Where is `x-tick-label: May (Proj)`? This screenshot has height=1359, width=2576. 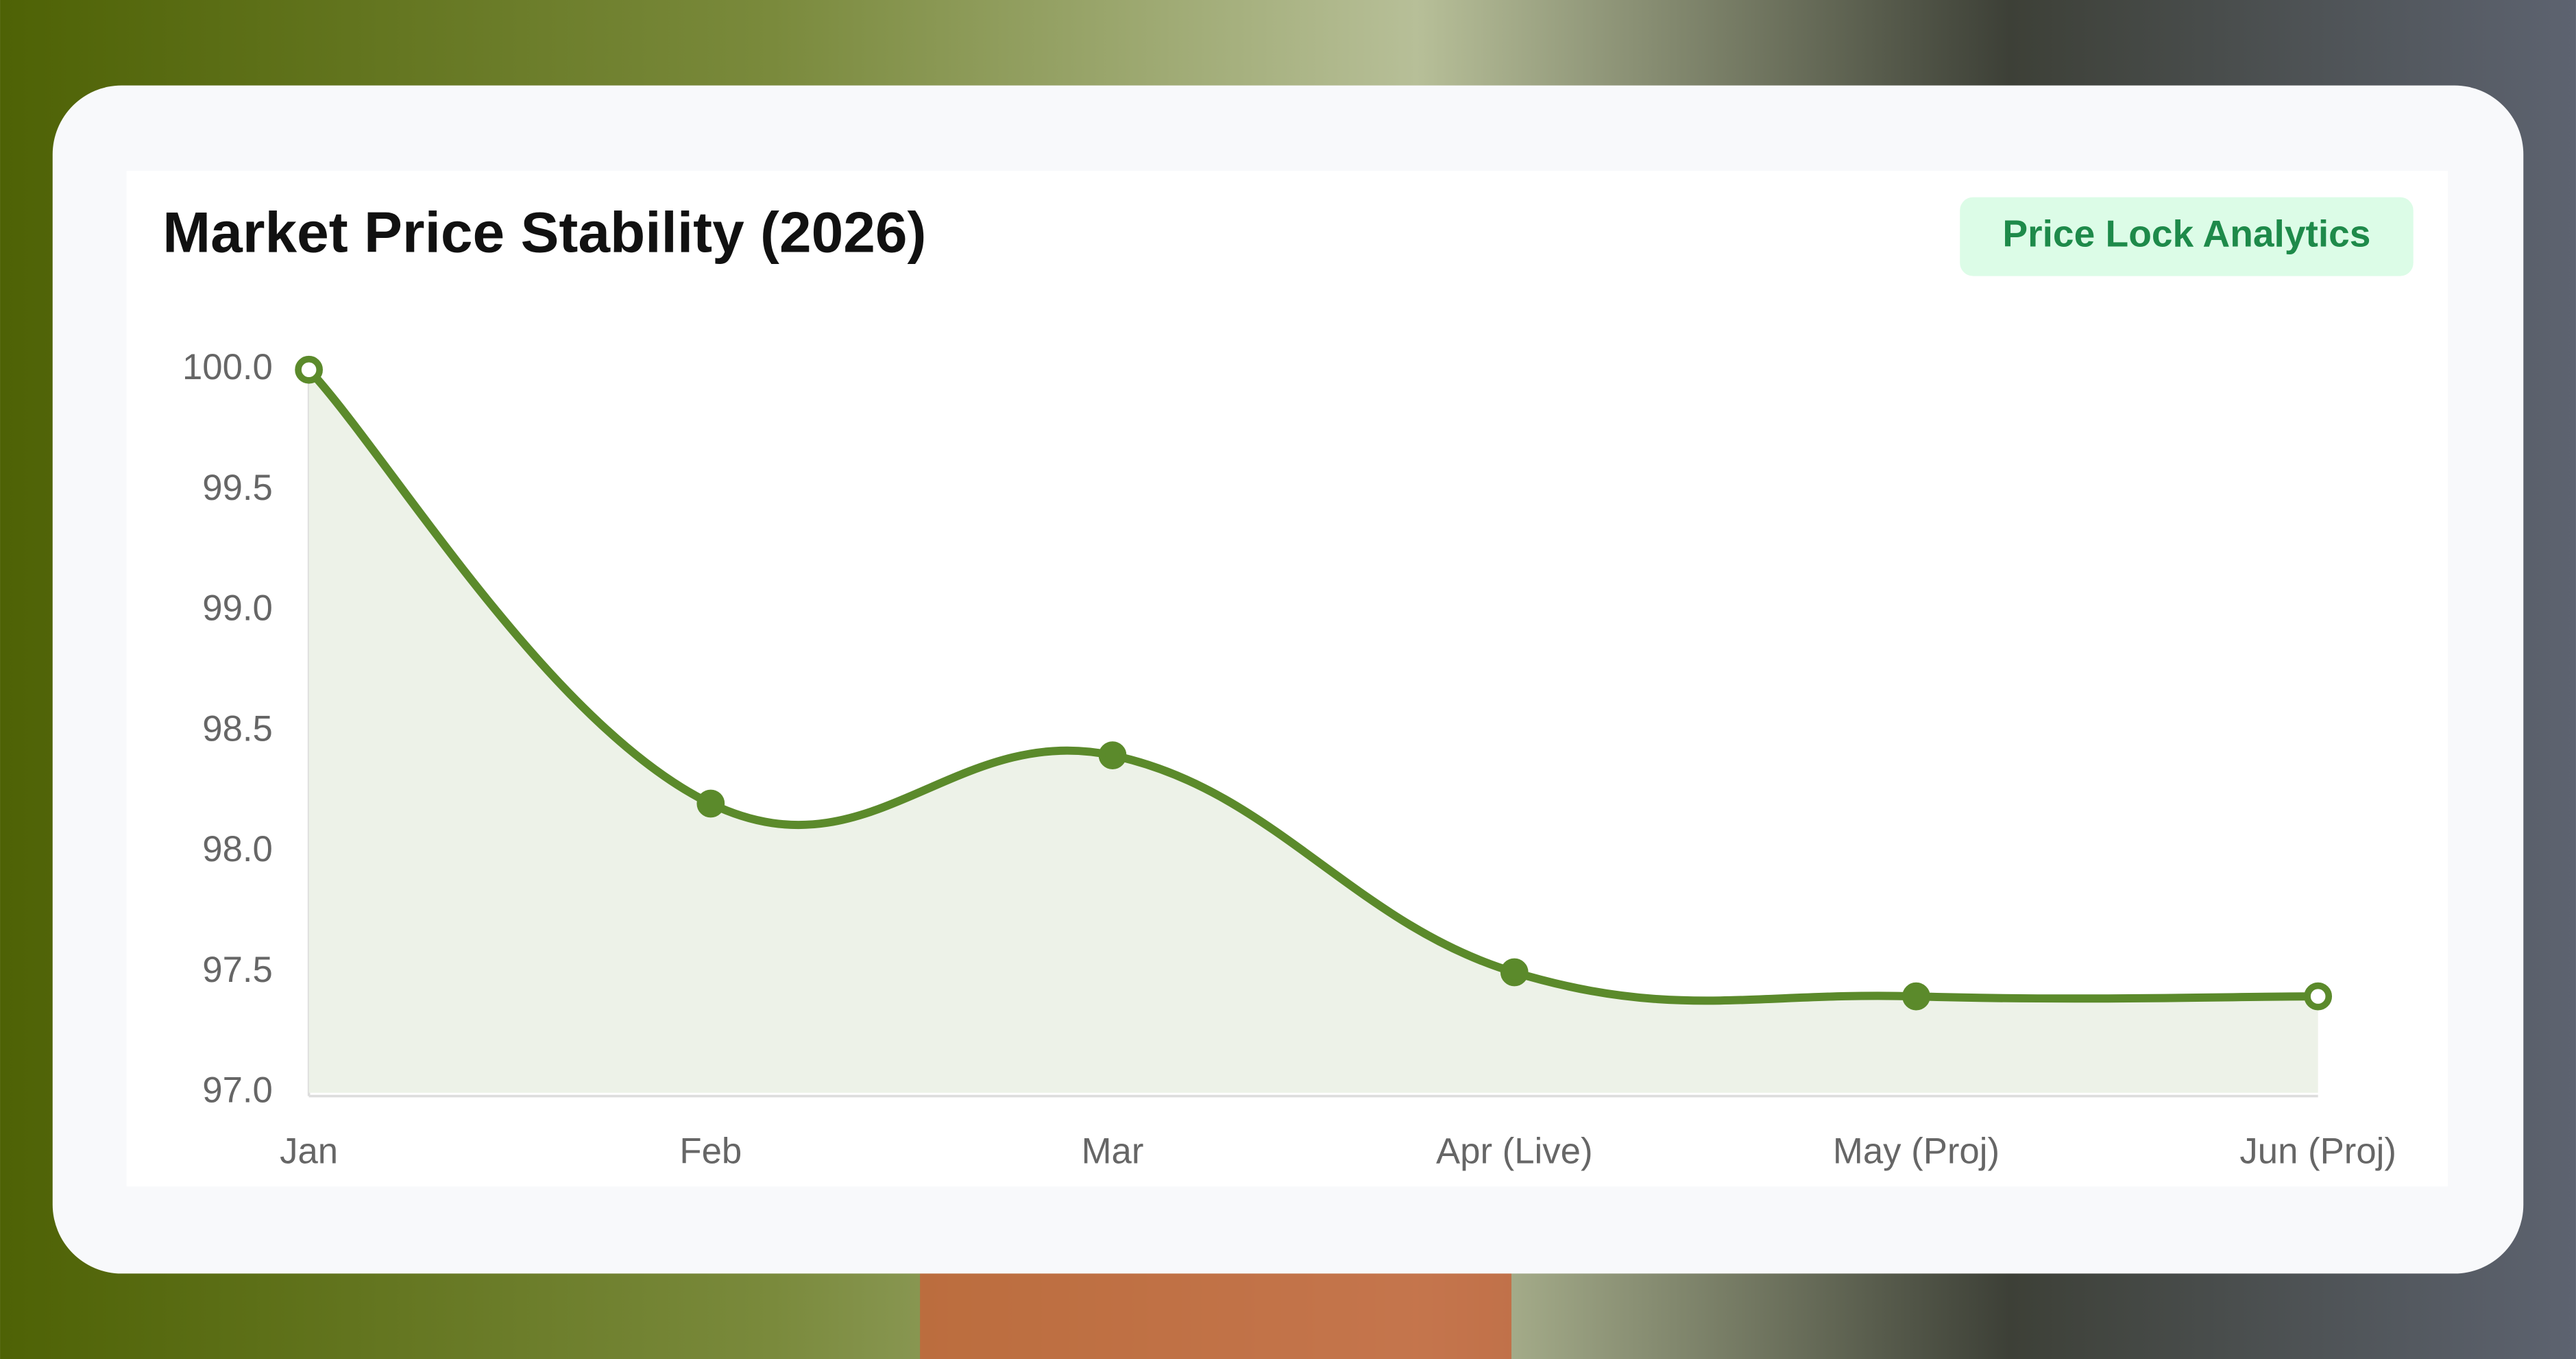
x-tick-label: May (Proj) is located at coordinates (1916, 1151).